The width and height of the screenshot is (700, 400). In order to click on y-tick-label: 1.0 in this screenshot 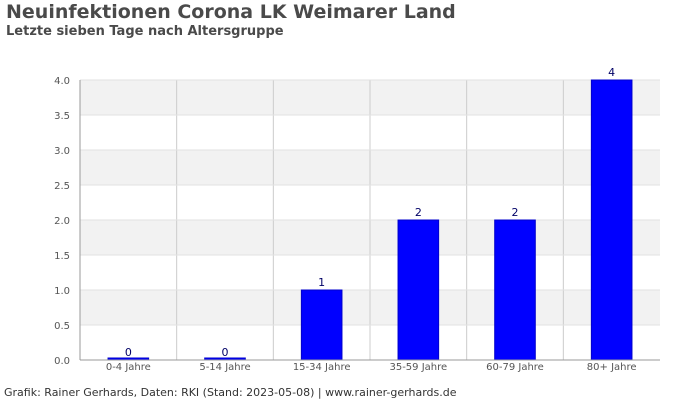, I will do `click(62, 291)`.